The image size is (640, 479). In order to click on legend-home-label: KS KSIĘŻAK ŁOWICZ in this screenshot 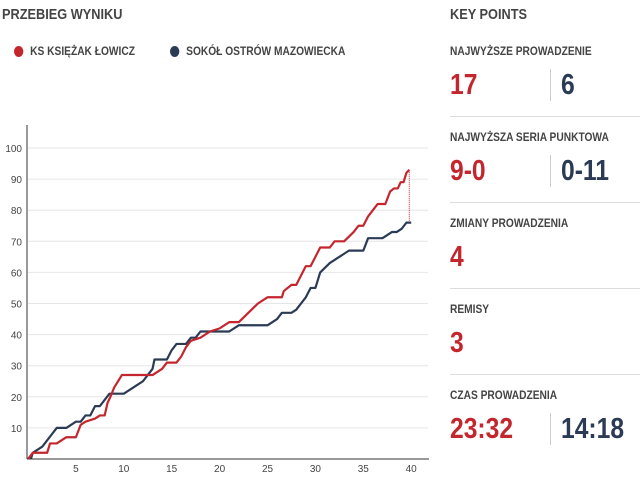, I will do `click(82, 51)`.